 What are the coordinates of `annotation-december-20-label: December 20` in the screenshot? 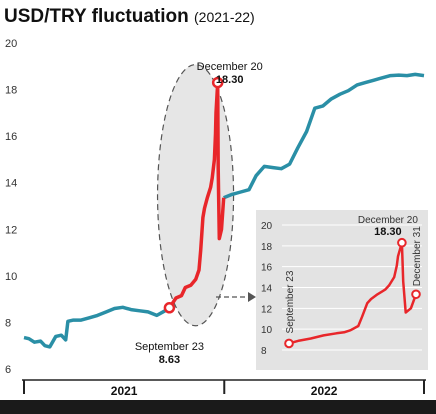 It's located at (230, 67).